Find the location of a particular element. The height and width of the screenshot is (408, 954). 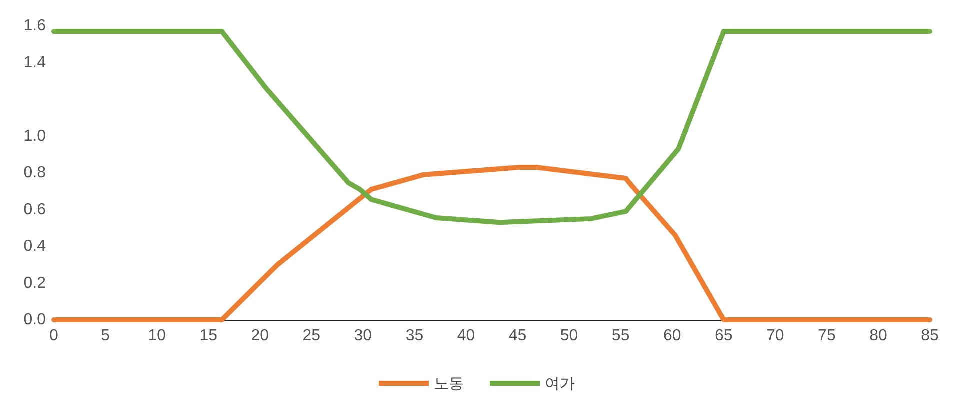

y-tick-label: 0.2 is located at coordinates (35, 283).